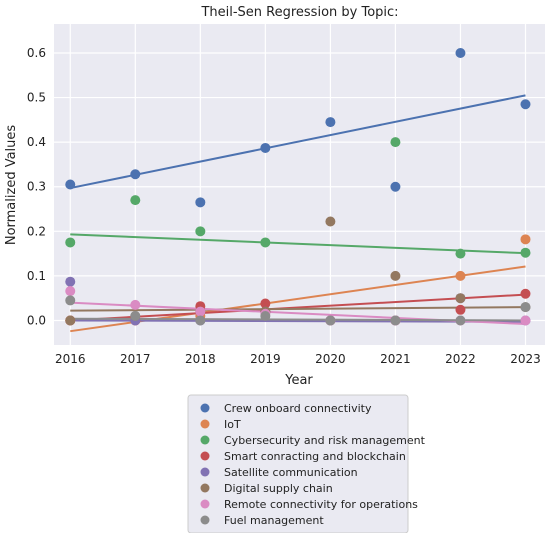  What do you see at coordinates (200, 359) in the screenshot?
I see `x-tick-label: 2018` at bounding box center [200, 359].